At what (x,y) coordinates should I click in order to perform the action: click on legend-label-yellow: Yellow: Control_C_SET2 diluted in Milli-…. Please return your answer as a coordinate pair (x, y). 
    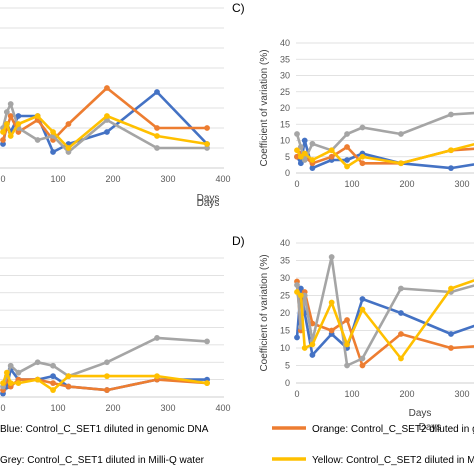
    Looking at the image, I should click on (393, 460).